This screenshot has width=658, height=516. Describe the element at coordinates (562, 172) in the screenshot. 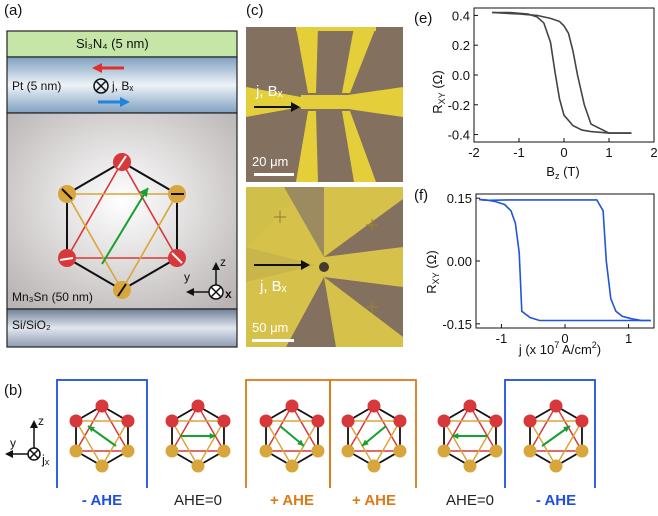

I see `chart-e-xlabel: Bz (T)` at that location.